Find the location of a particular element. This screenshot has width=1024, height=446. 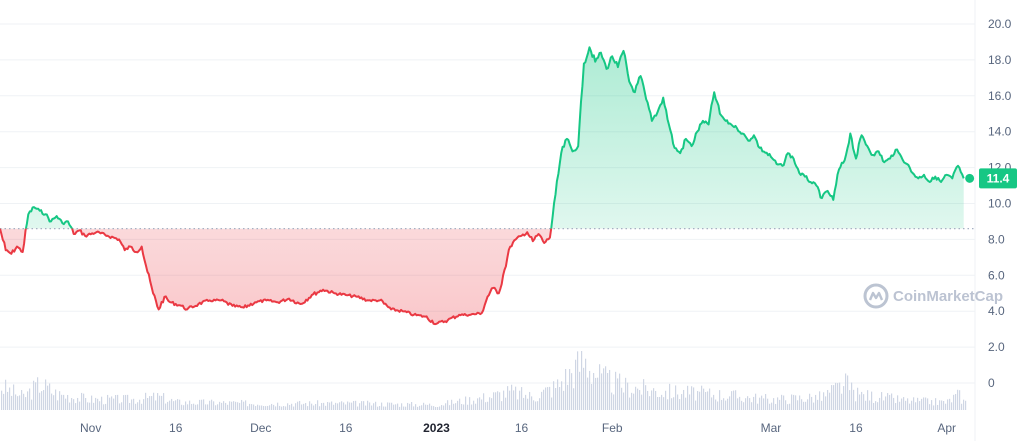

current-price-label: 11.4 is located at coordinates (998, 178).